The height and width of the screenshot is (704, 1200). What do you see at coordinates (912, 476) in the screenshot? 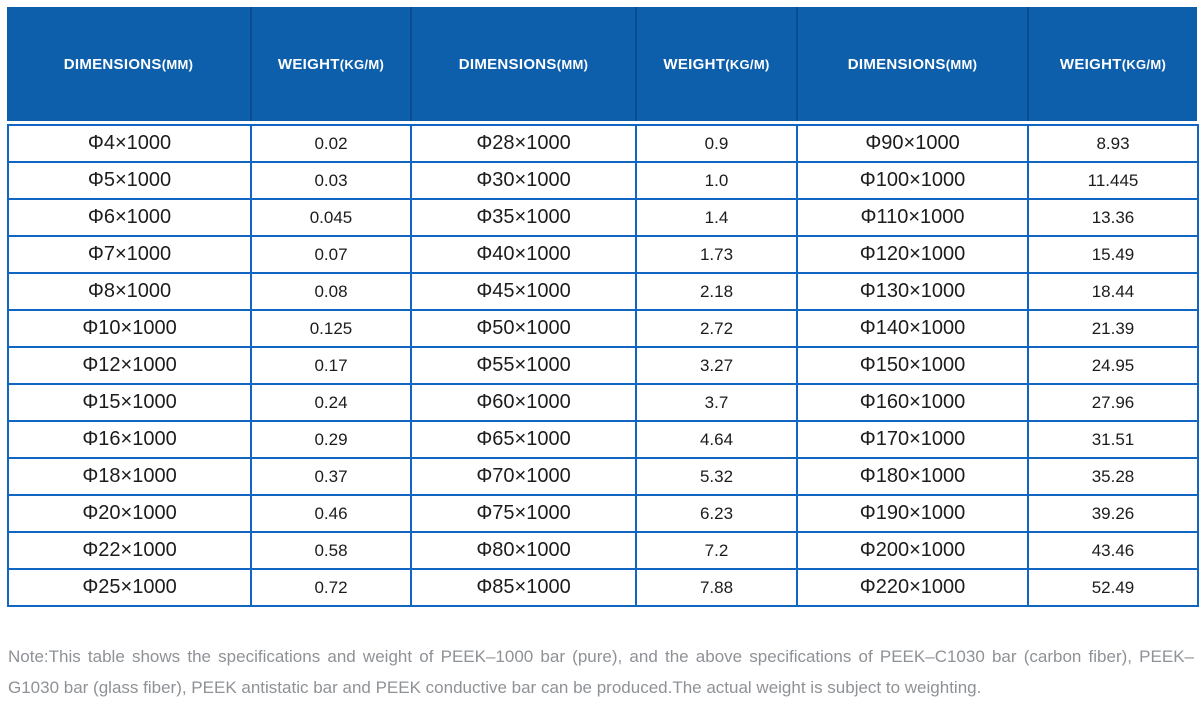
I see `dimension-cell: Φ180×1000` at bounding box center [912, 476].